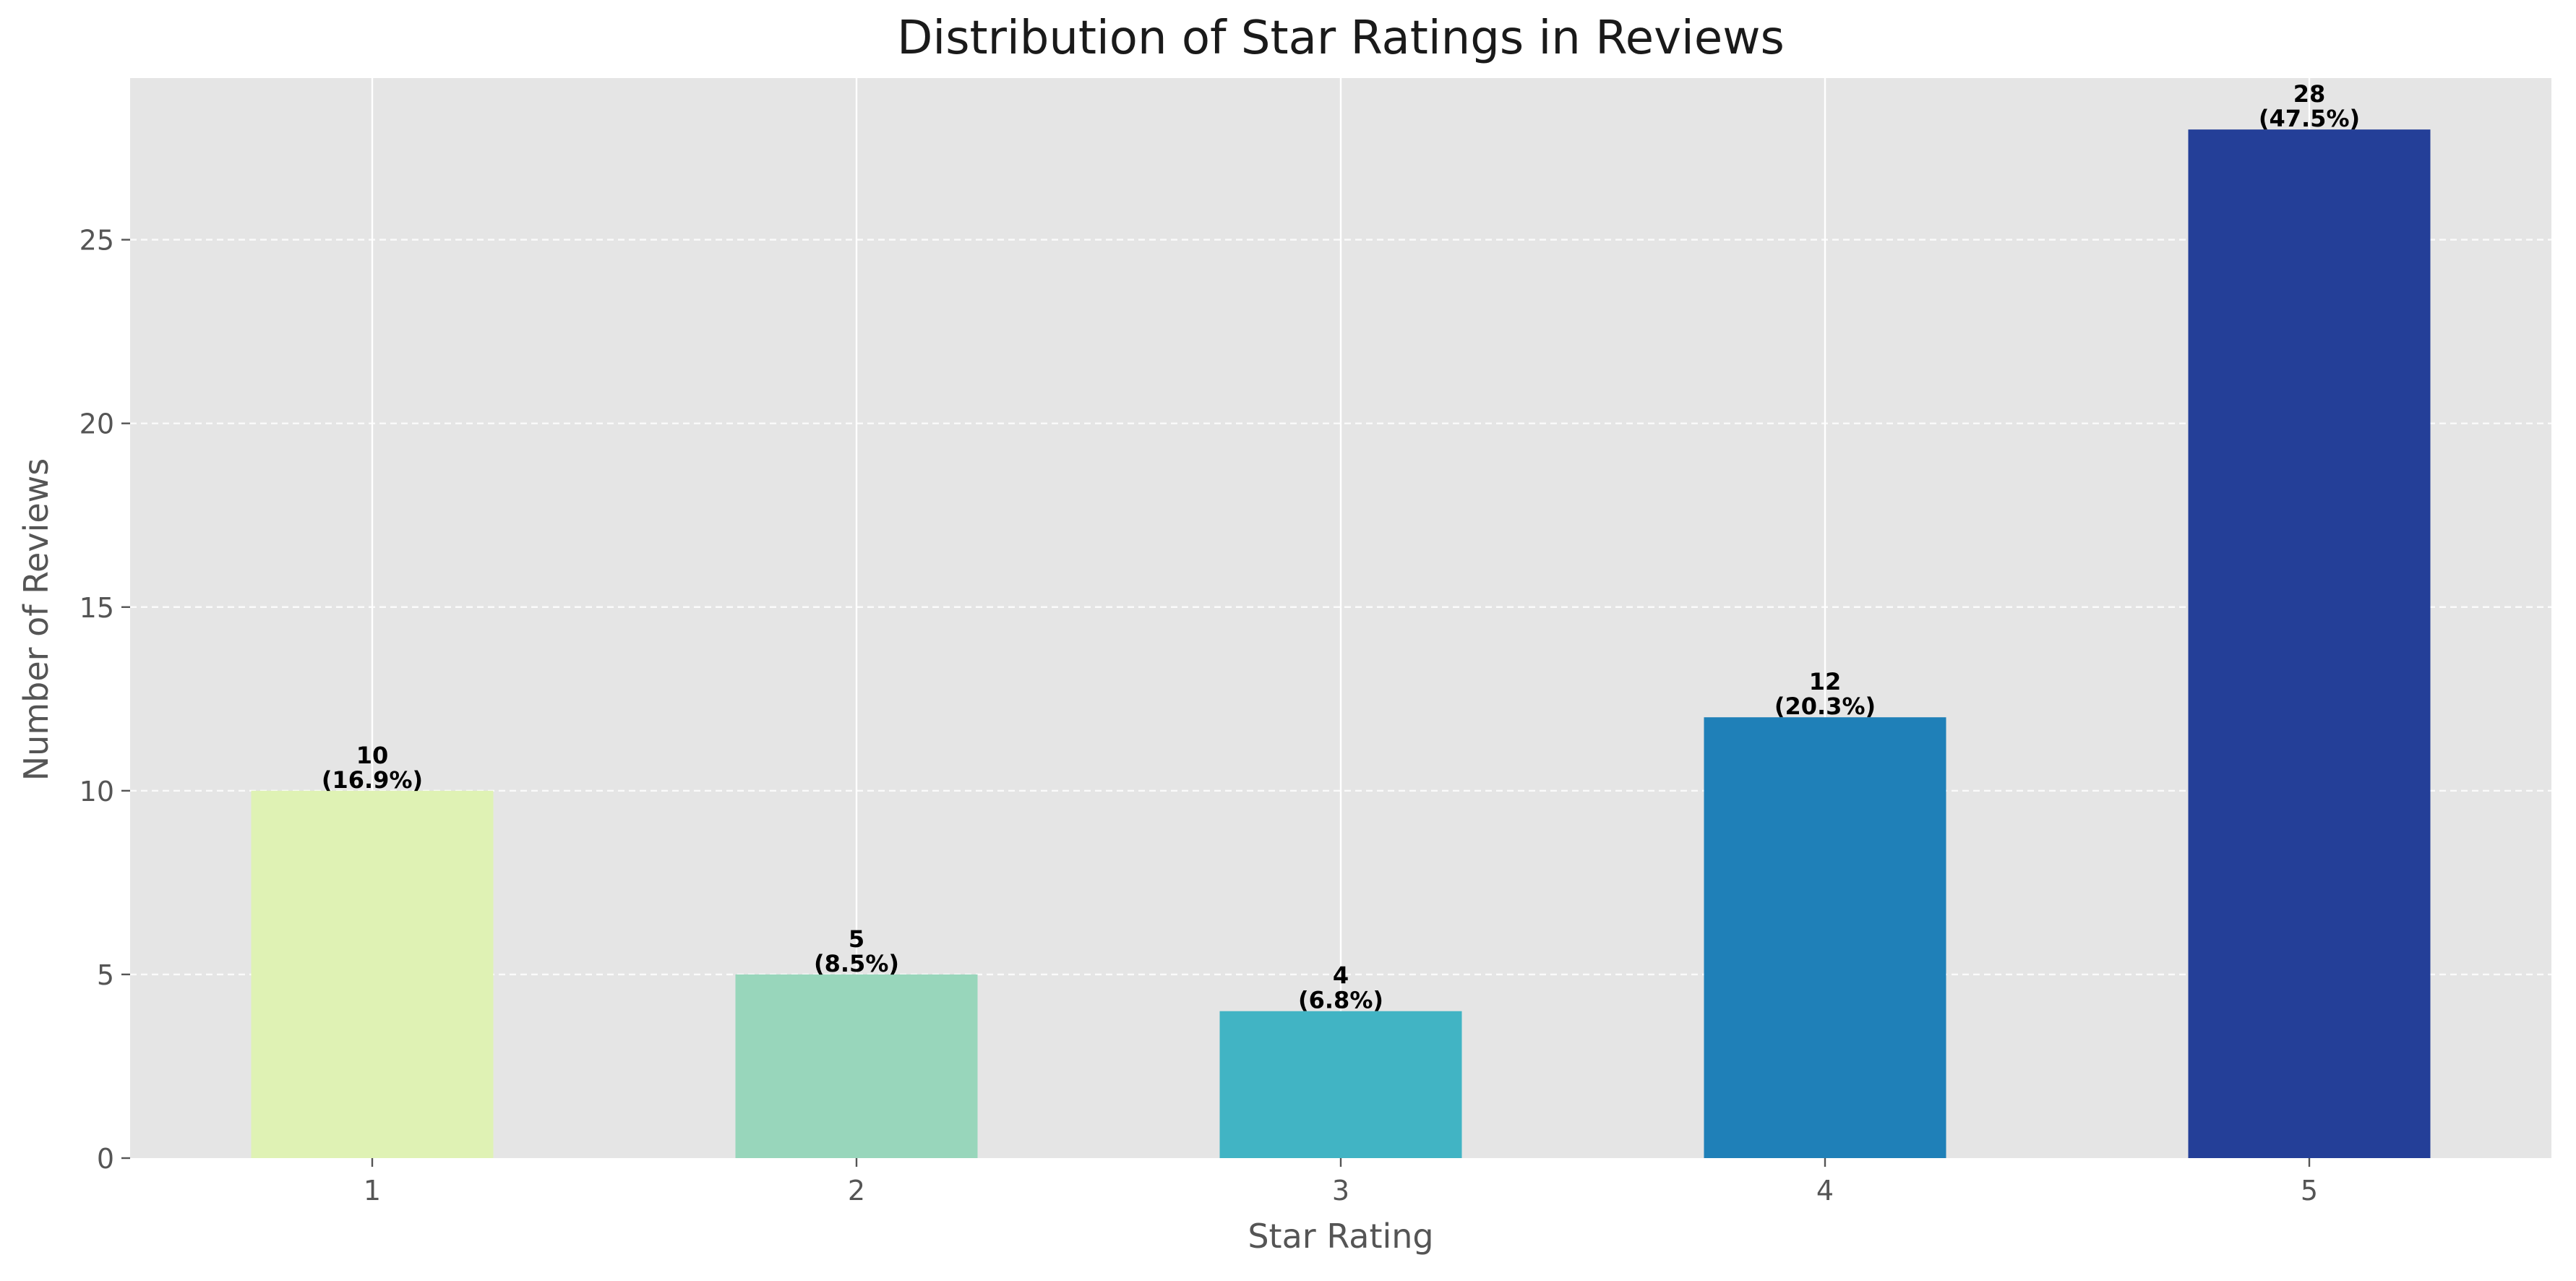 This screenshot has width=2576, height=1281. Describe the element at coordinates (1341, 1000) in the screenshot. I see `bar-percent-label: (6.8%)` at that location.